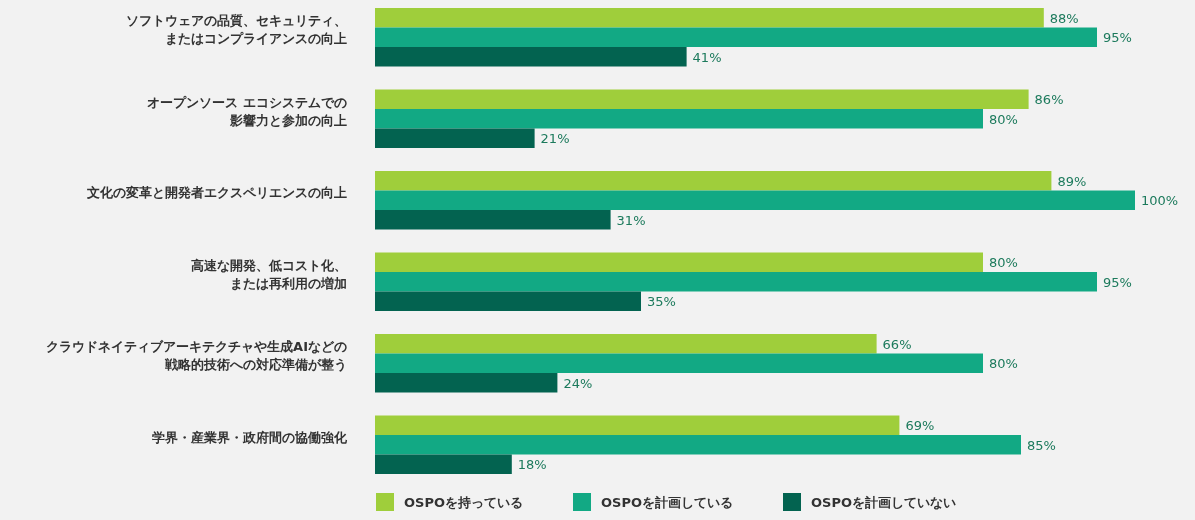  What do you see at coordinates (578, 383) in the screenshot?
I see `data-label: 24%` at bounding box center [578, 383].